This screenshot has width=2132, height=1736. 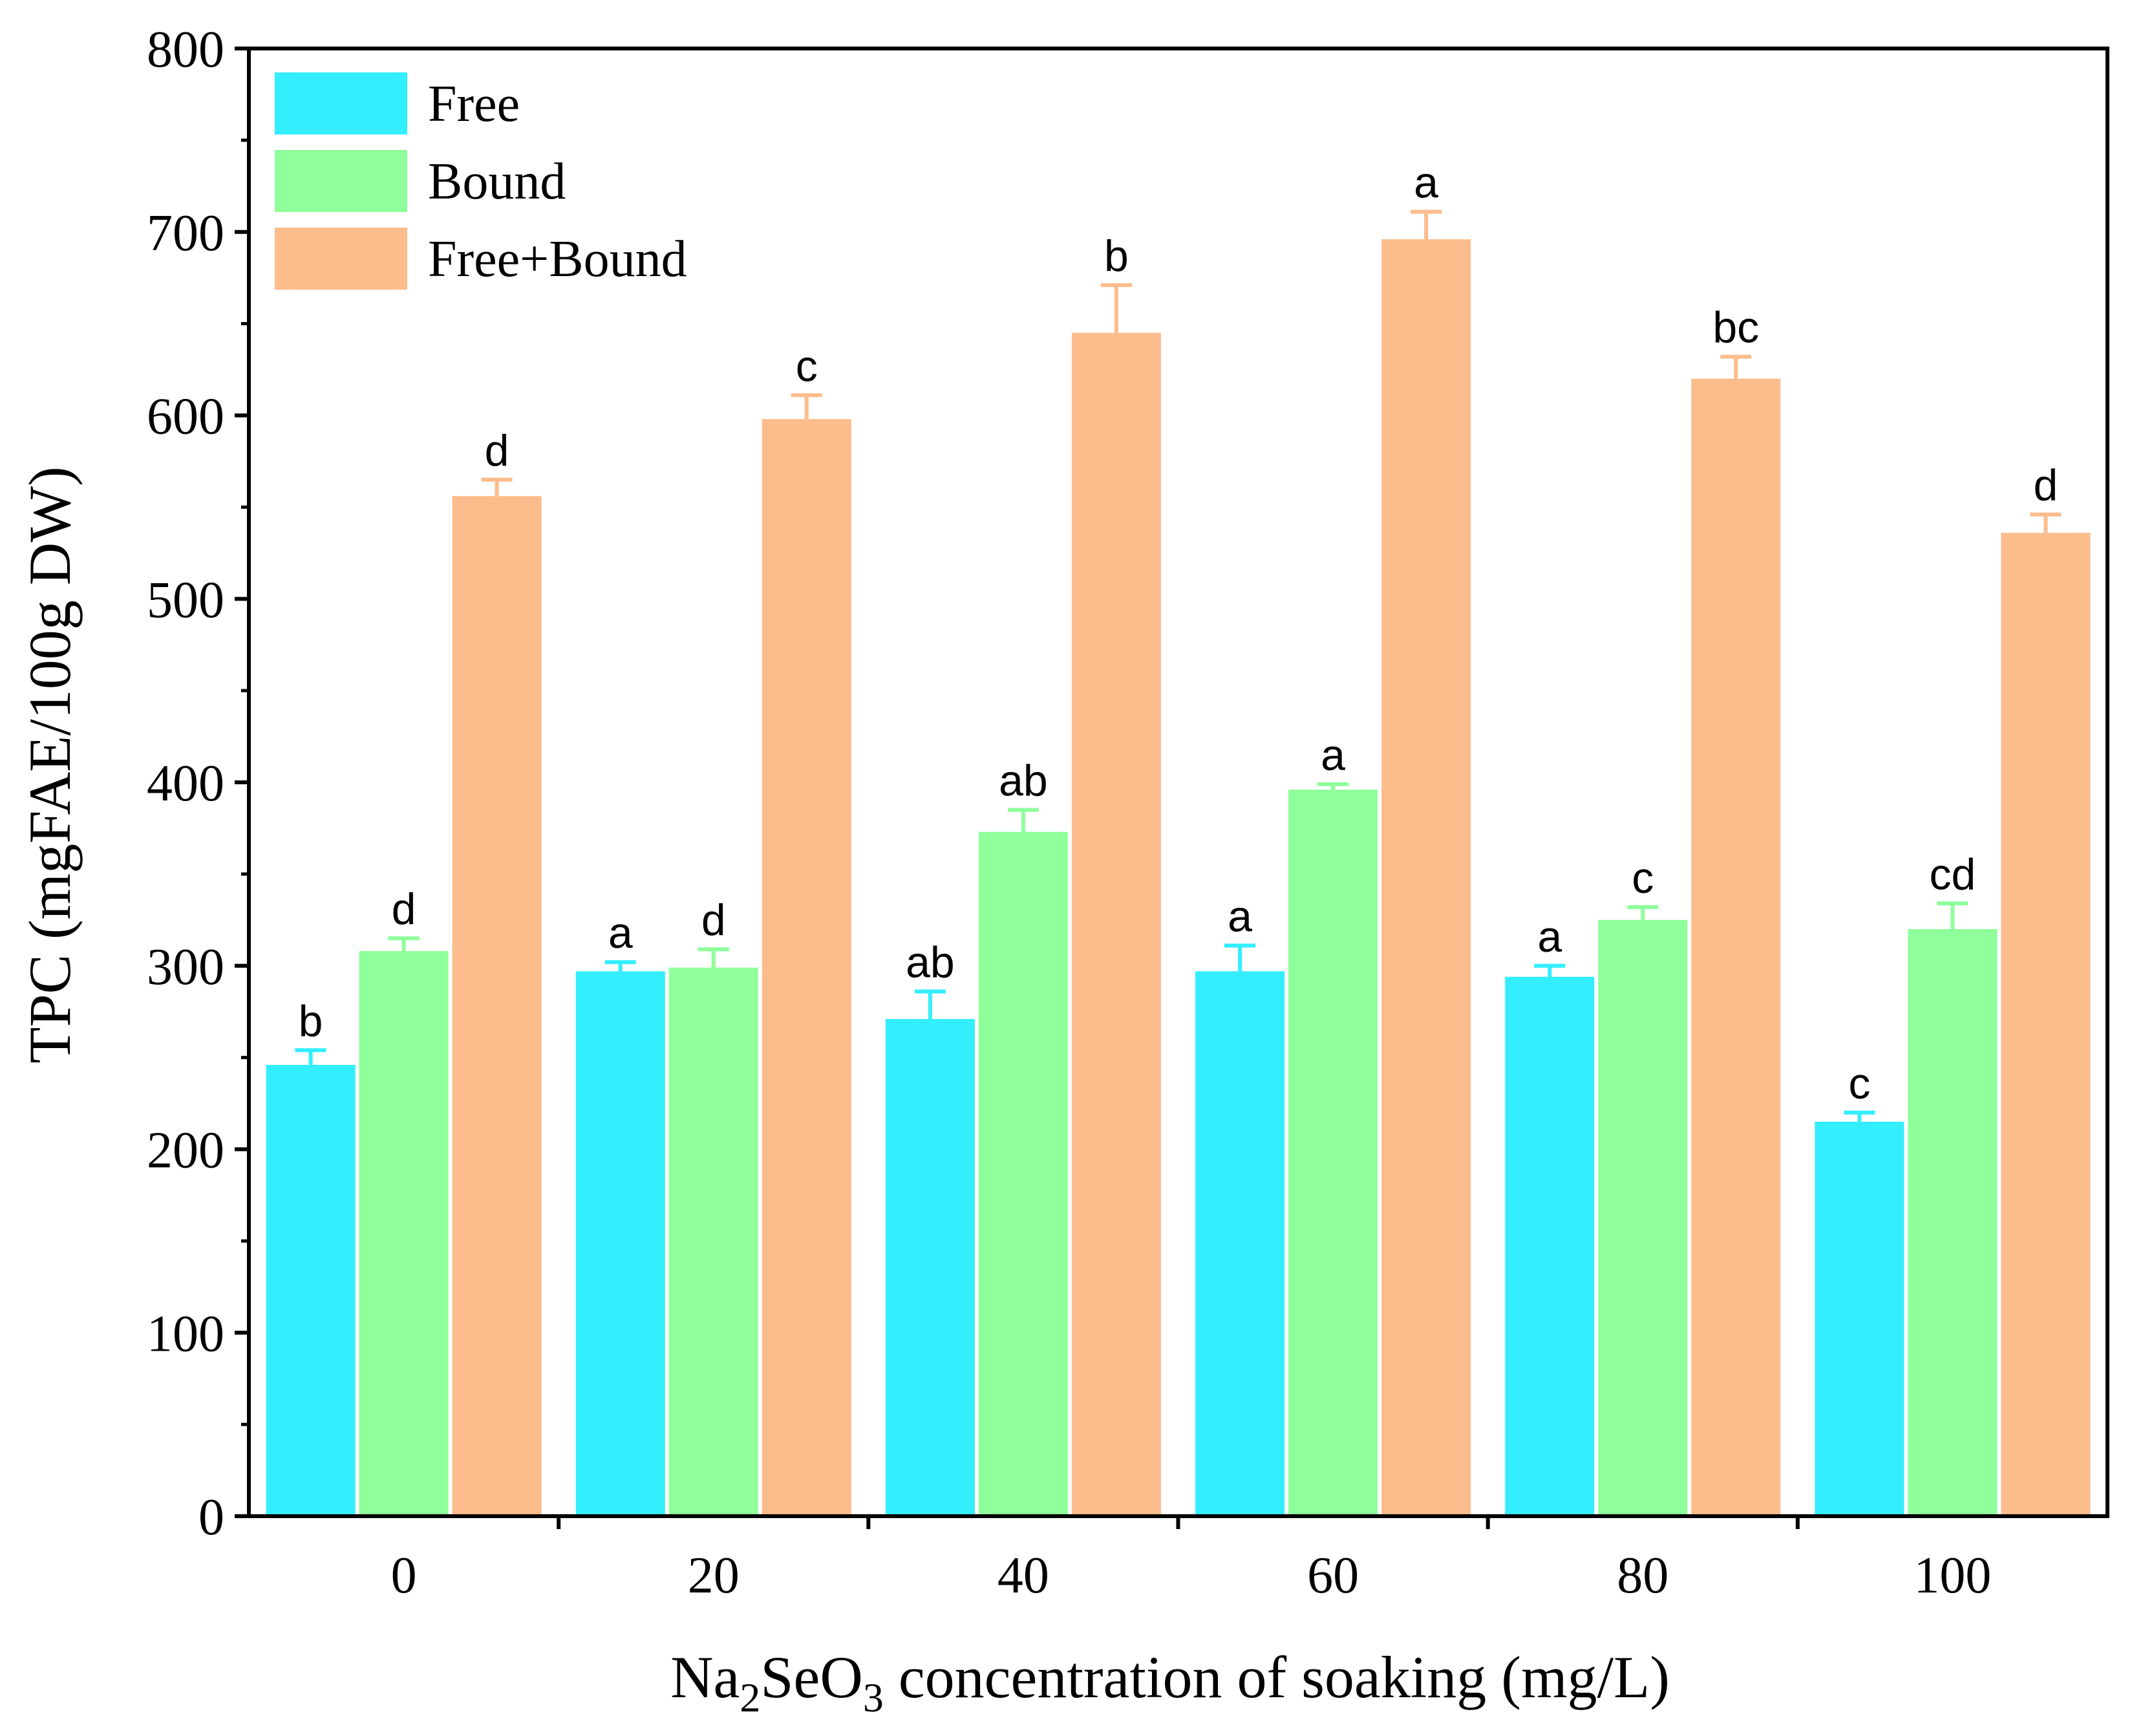 I want to click on x-axis-label-subscript-1: 2, so click(x=750, y=1697).